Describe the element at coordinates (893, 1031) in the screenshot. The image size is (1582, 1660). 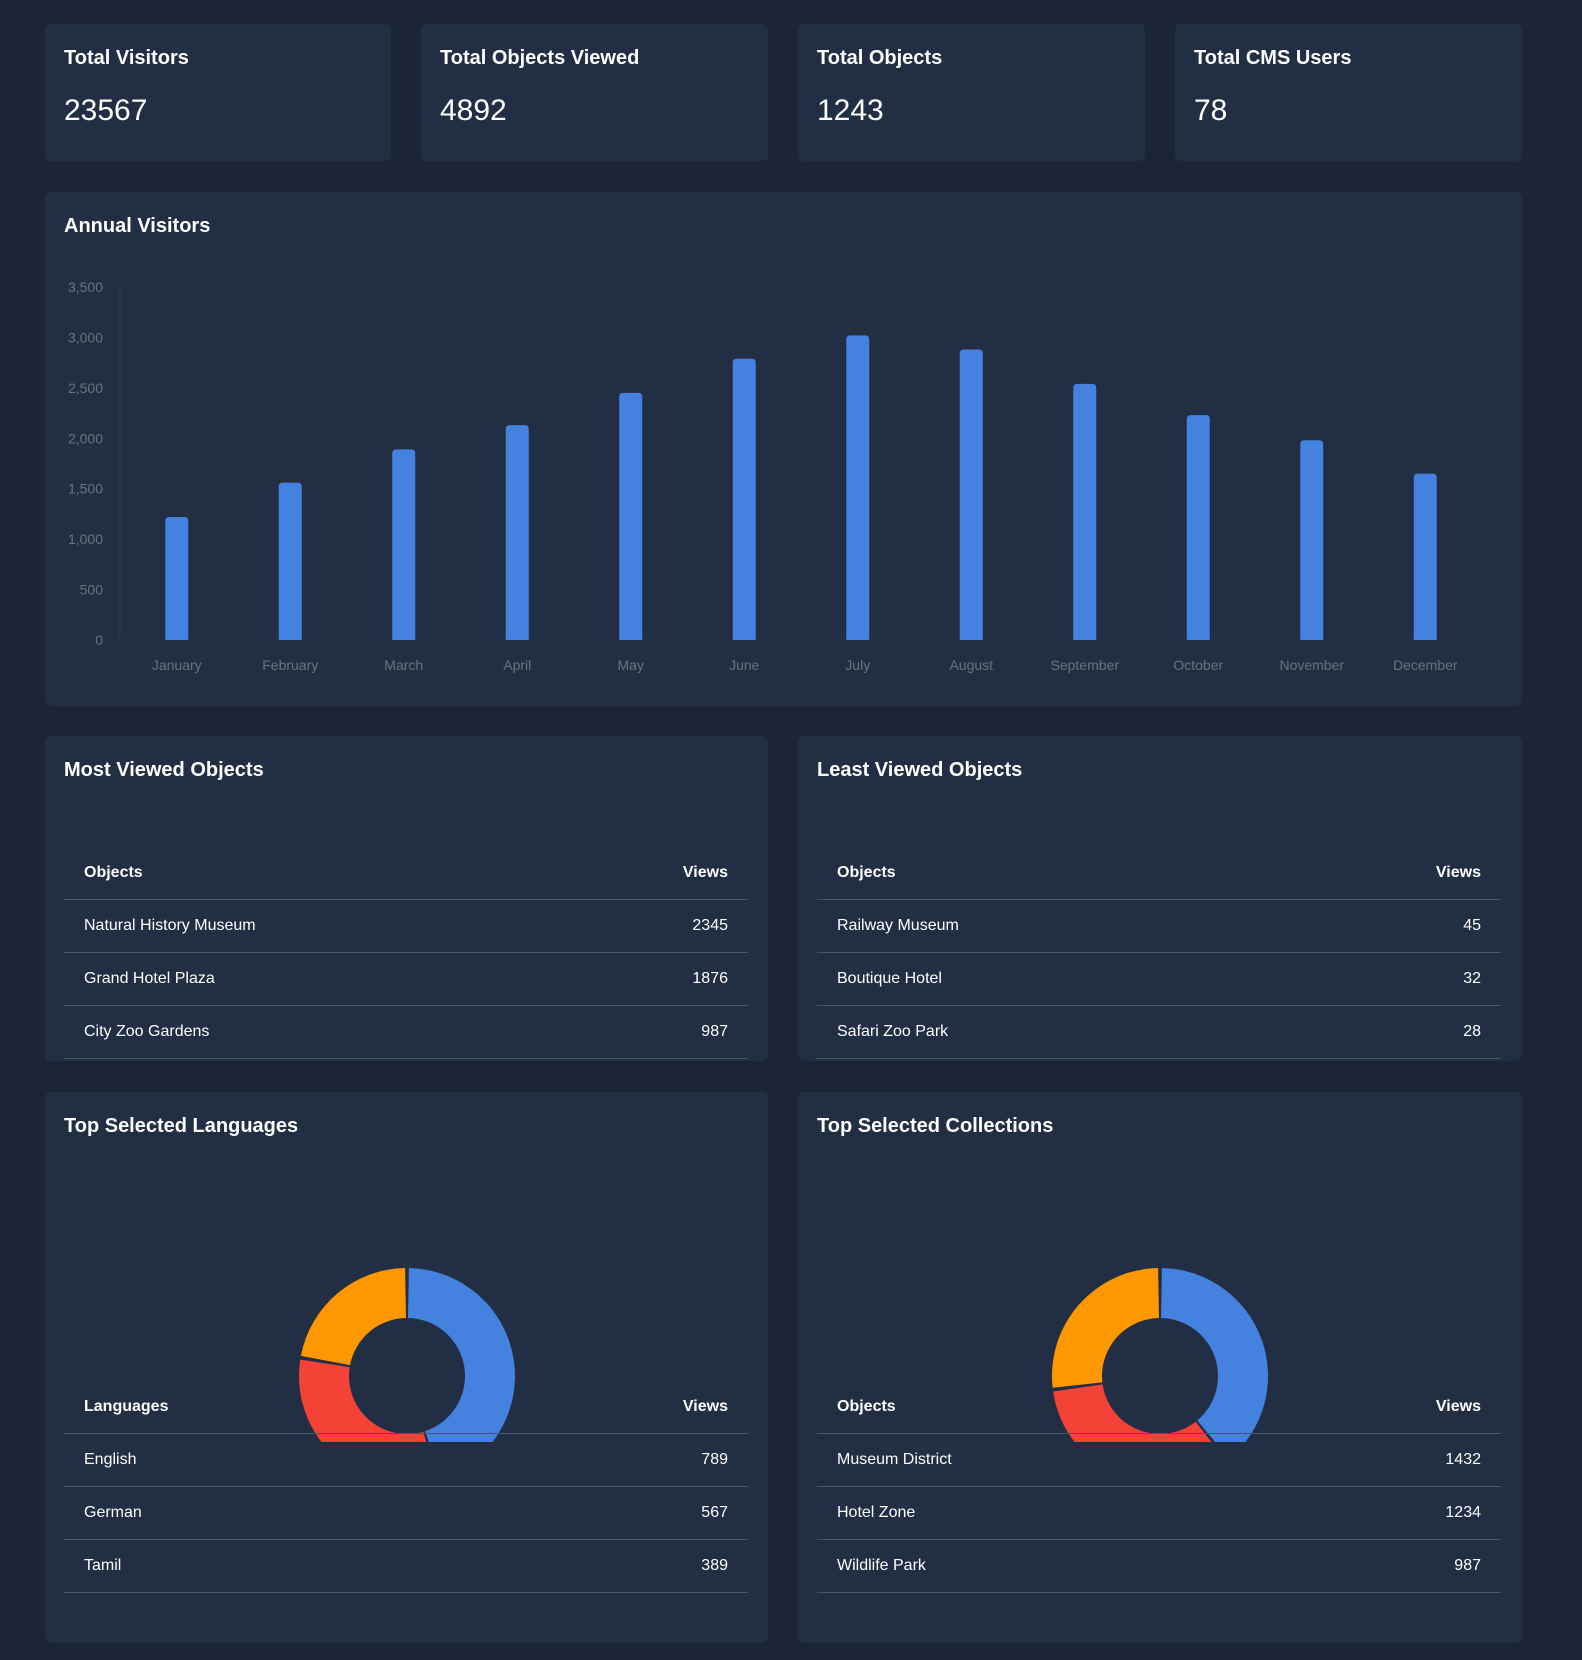
I see `row-name: Safari Zoo Park` at that location.